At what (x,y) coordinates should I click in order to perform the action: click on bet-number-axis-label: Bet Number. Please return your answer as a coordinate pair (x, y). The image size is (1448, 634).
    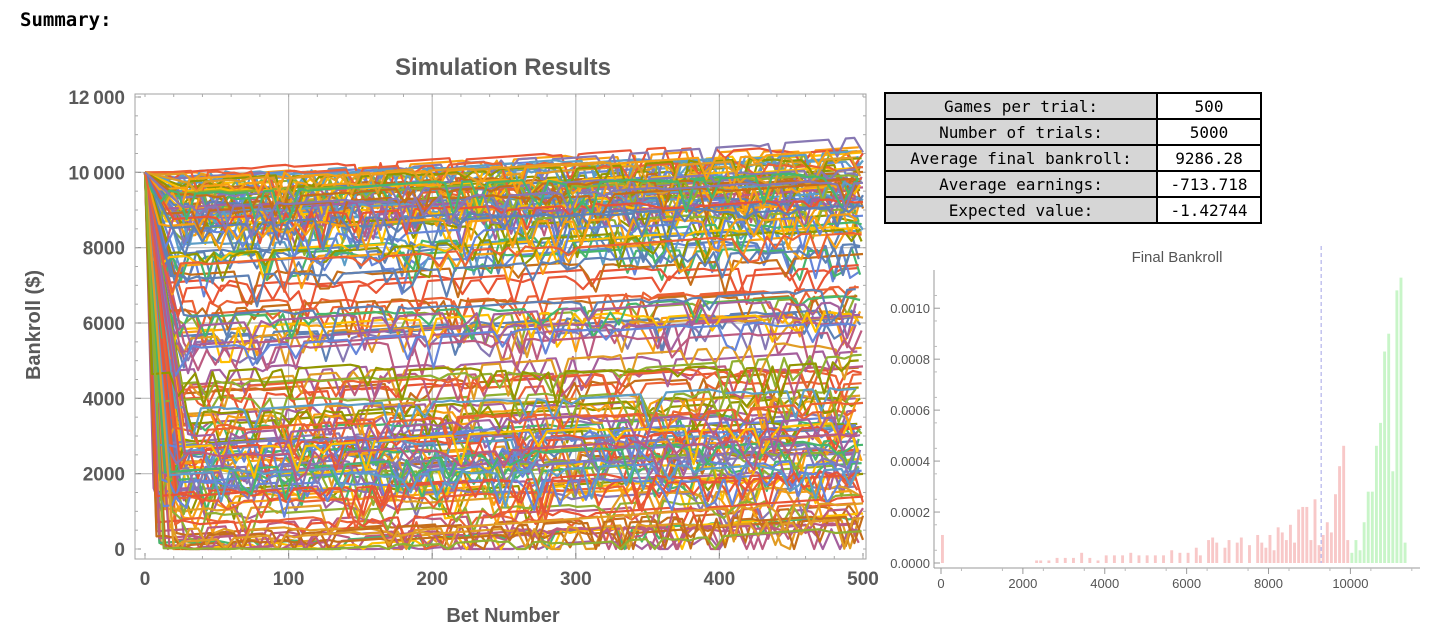
    Looking at the image, I should click on (503, 616).